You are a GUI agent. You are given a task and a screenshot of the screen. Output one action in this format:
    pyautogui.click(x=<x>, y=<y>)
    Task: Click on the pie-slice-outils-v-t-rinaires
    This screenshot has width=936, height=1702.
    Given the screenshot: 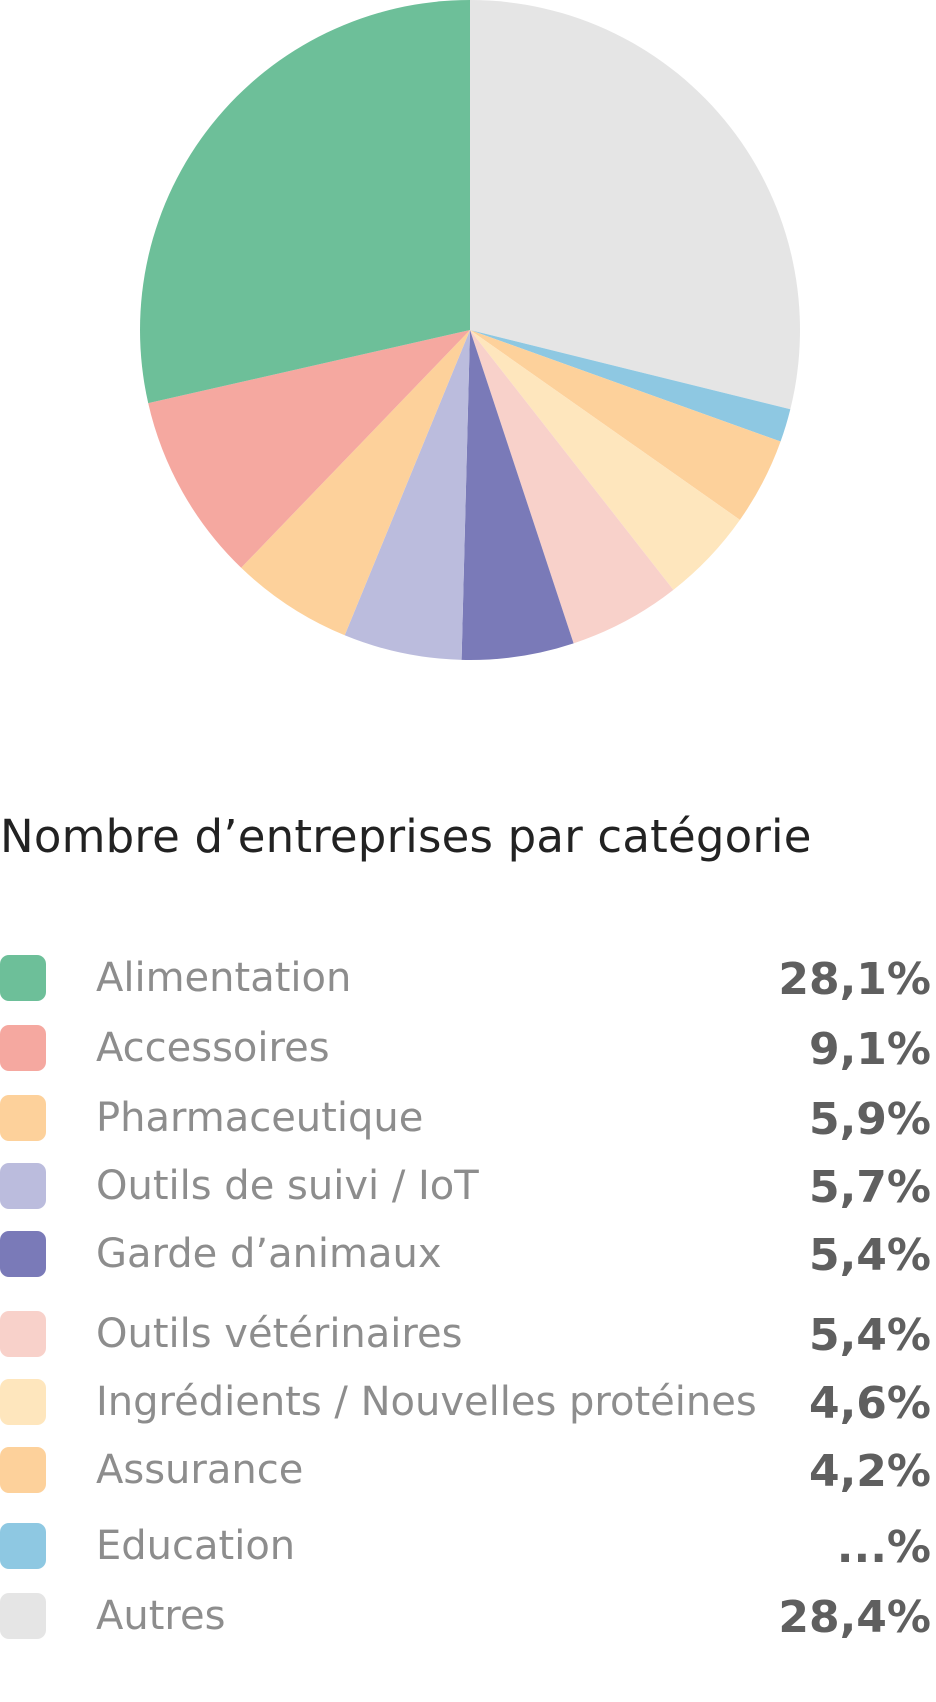 What is the action you would take?
    pyautogui.click(x=572, y=487)
    